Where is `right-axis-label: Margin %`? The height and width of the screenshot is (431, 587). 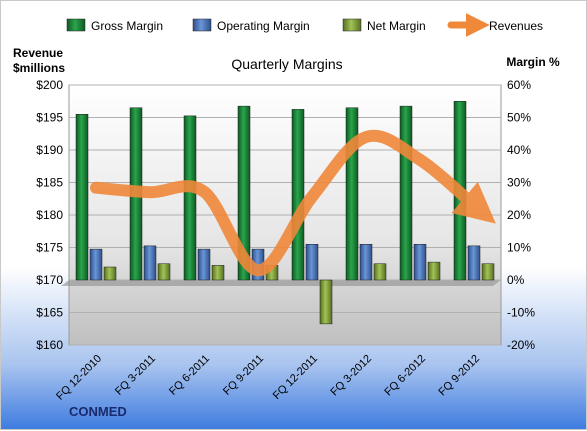
right-axis-label: Margin % is located at coordinates (533, 62).